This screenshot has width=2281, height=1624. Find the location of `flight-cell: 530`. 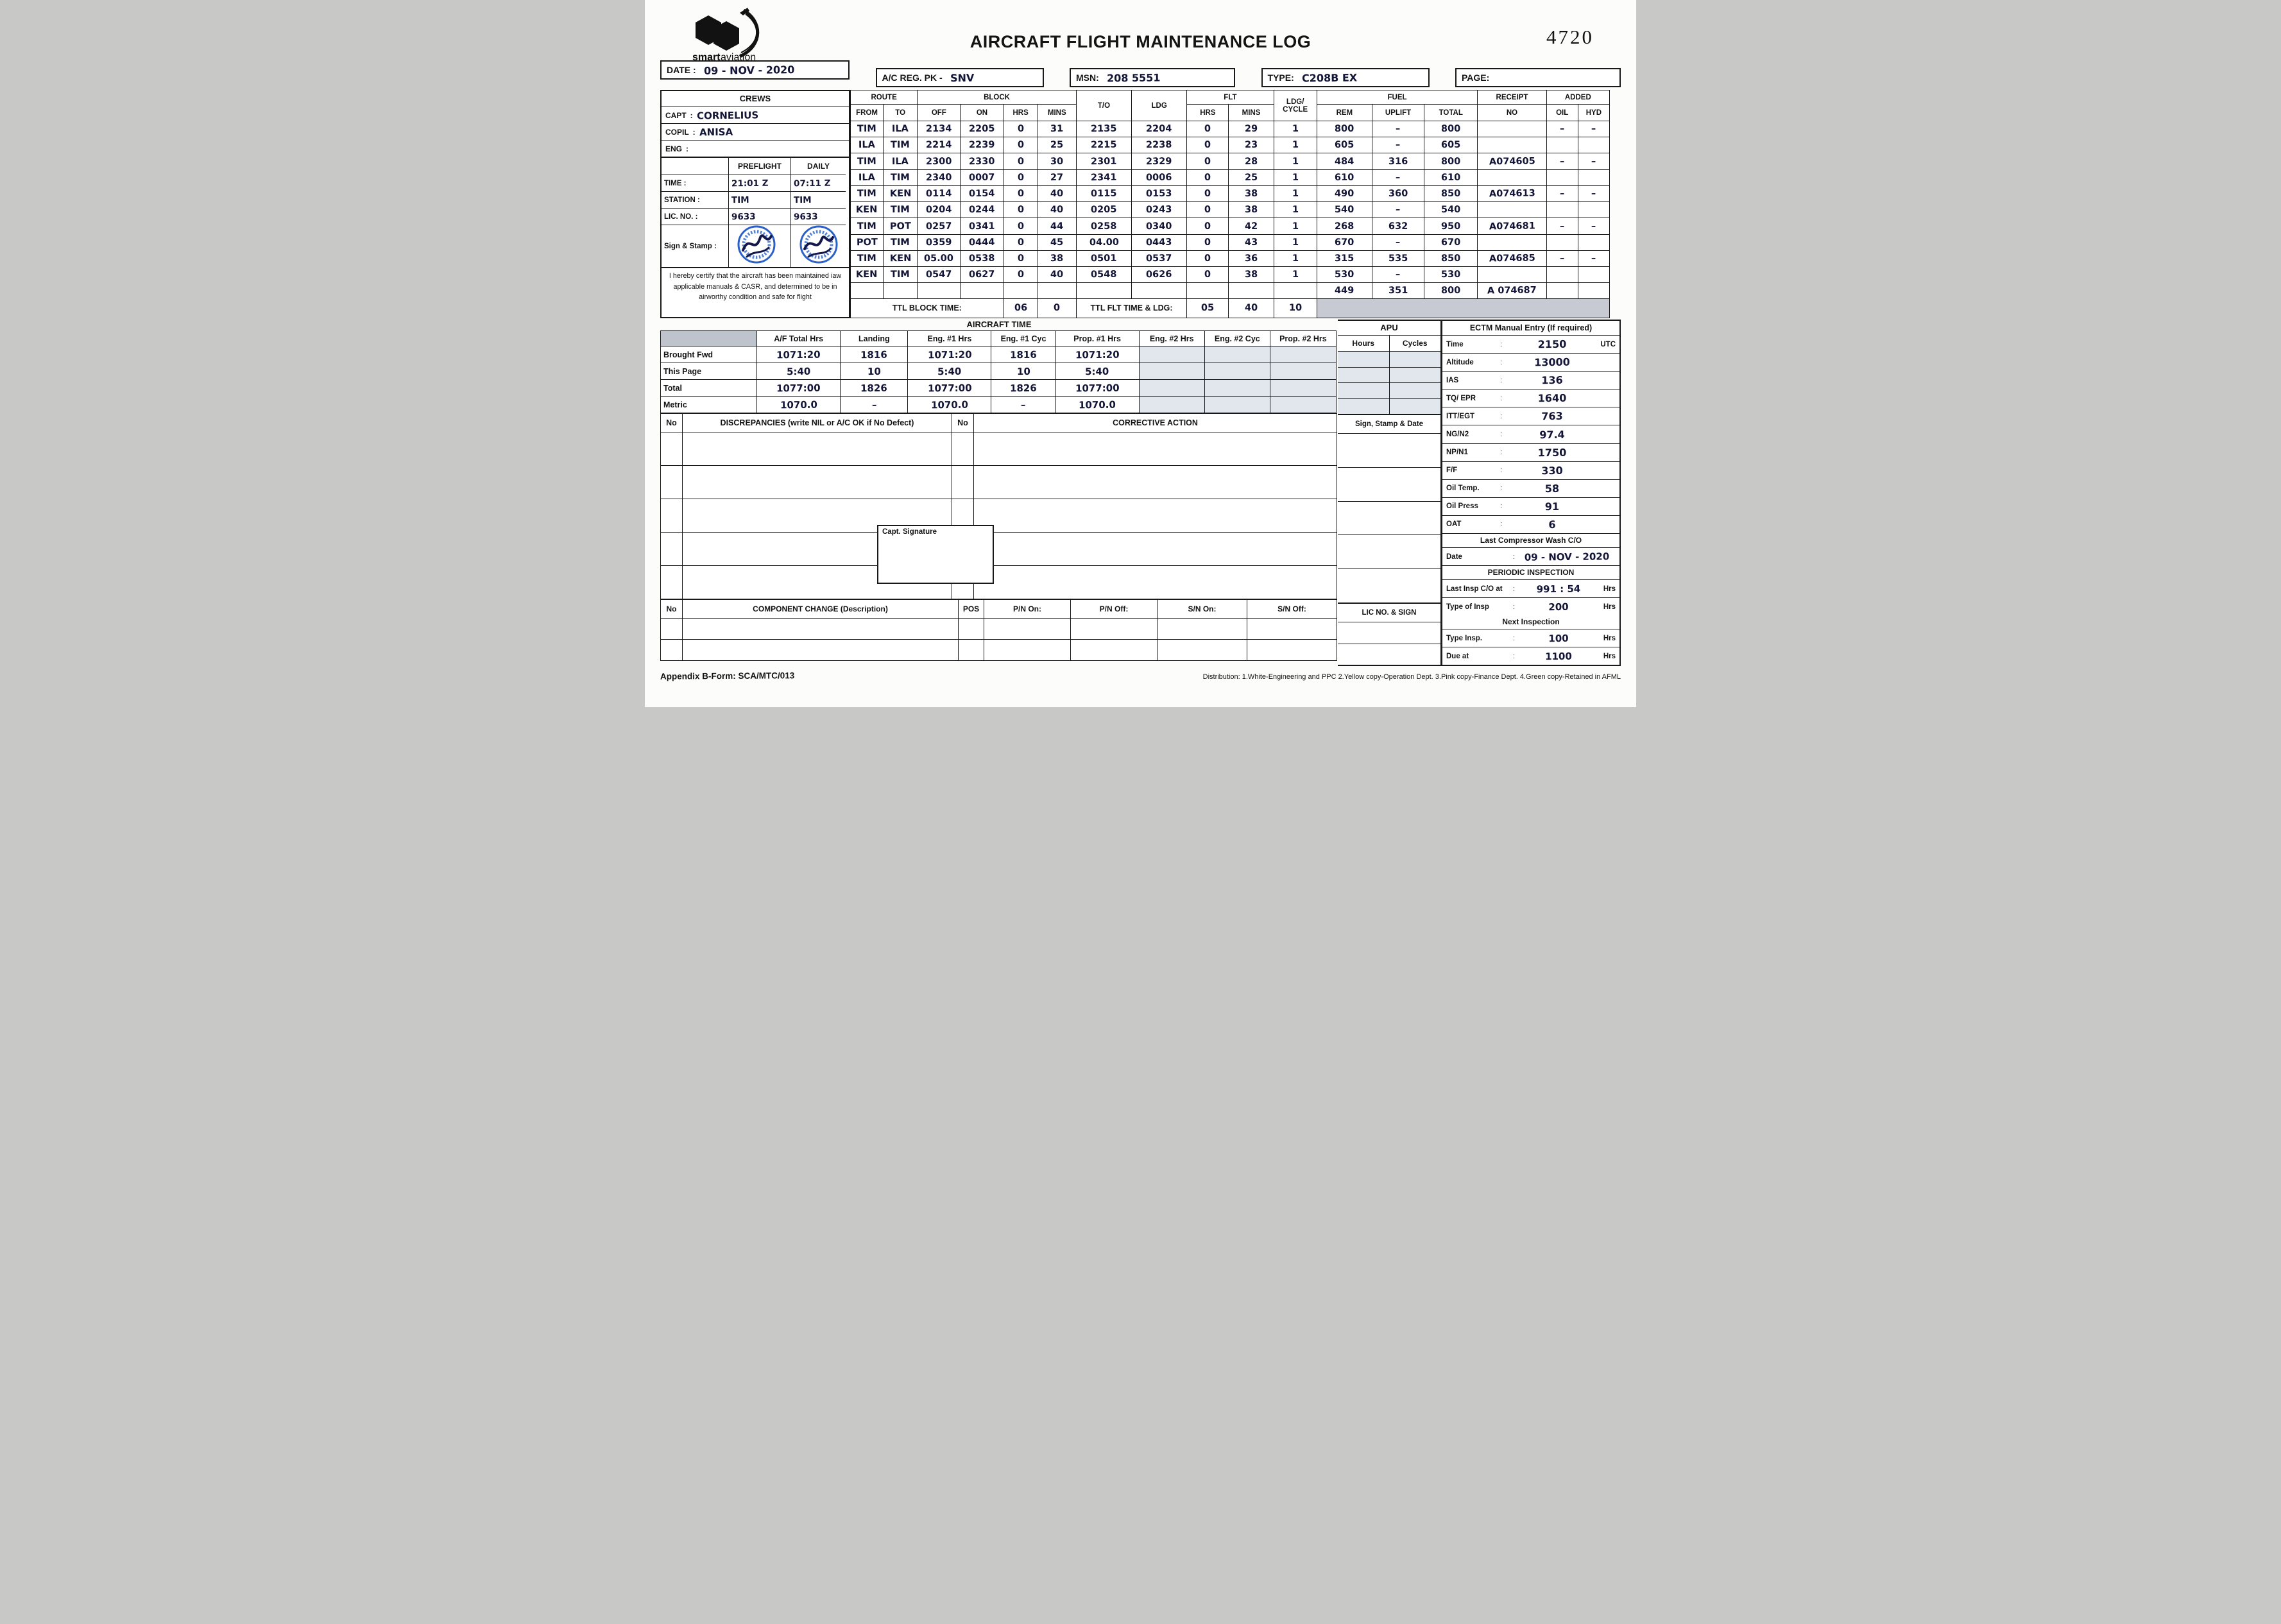

flight-cell: 530 is located at coordinates (1344, 275).